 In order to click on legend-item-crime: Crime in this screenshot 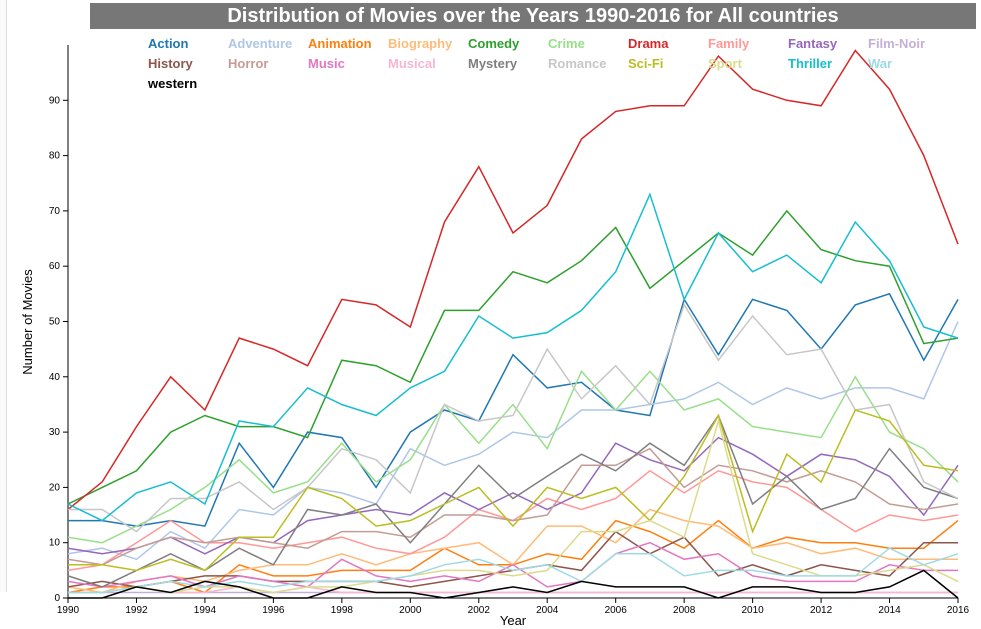, I will do `click(566, 43)`.